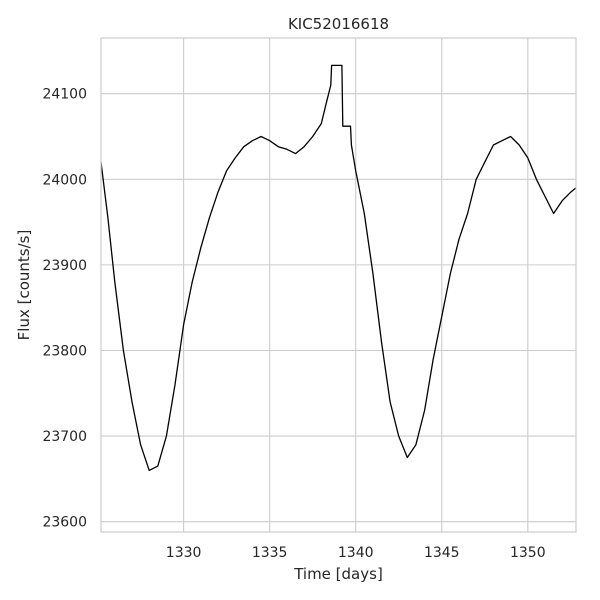 The width and height of the screenshot is (600, 600). What do you see at coordinates (64, 95) in the screenshot?
I see `y-tick-label: 24100` at bounding box center [64, 95].